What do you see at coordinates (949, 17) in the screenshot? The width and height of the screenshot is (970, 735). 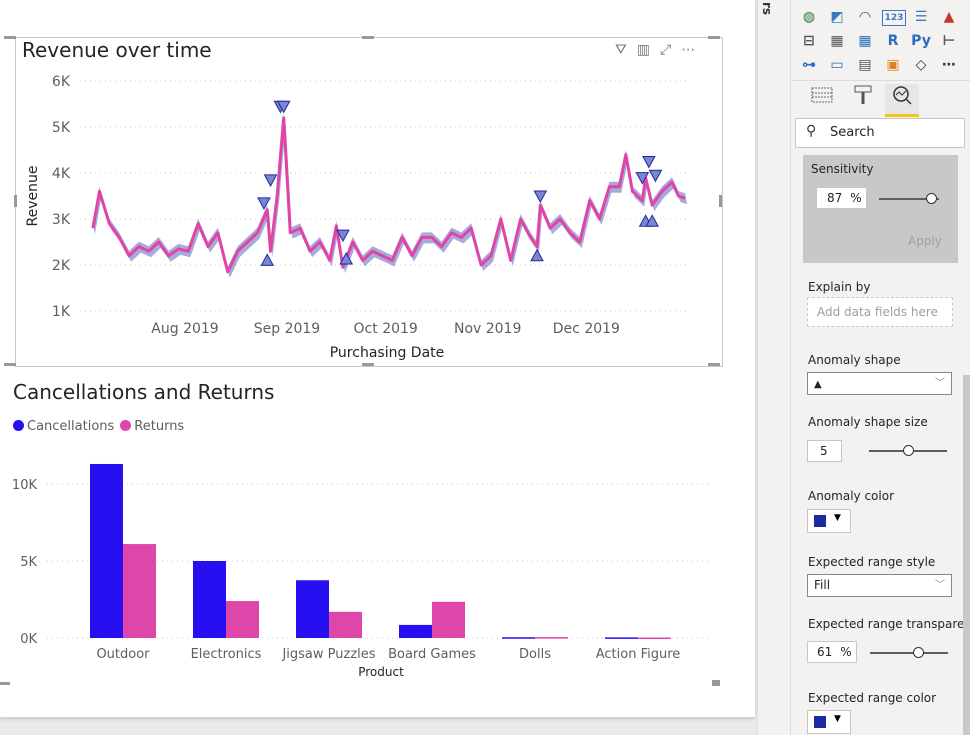 I see `kpi-icon: ▲` at bounding box center [949, 17].